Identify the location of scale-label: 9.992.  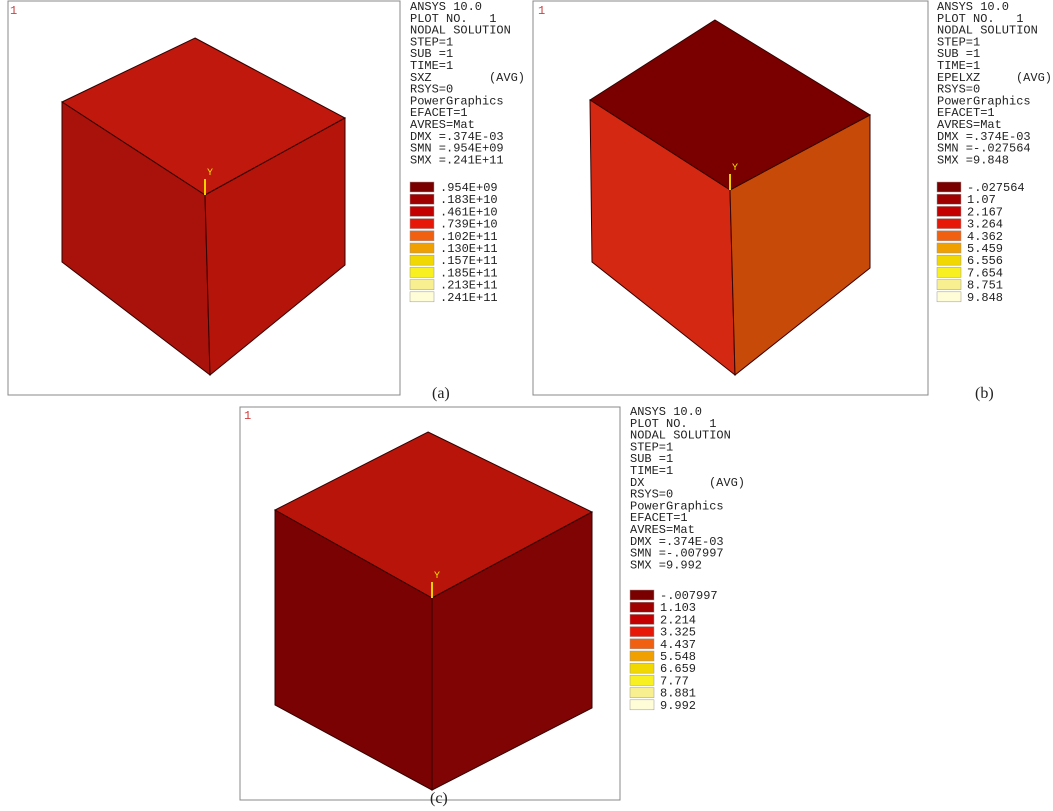
(678, 706).